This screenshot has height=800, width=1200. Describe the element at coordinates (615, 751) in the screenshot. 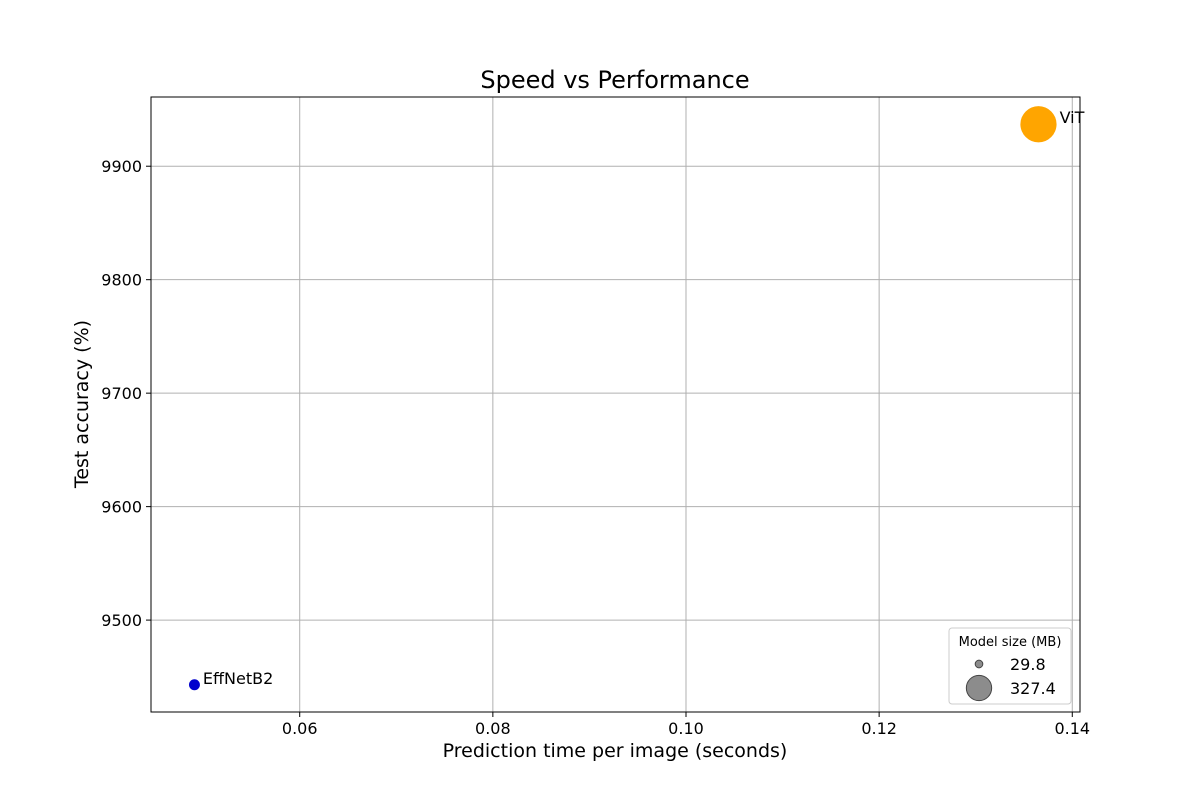

I see `x-axis-label: Prediction time per image (seconds)` at that location.